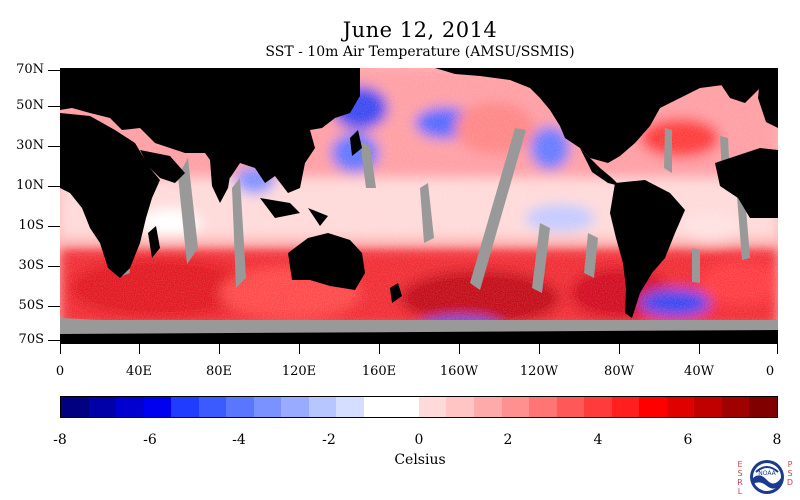 Image resolution: width=800 pixels, height=500 pixels. I want to click on lon-label: 120W, so click(539, 371).